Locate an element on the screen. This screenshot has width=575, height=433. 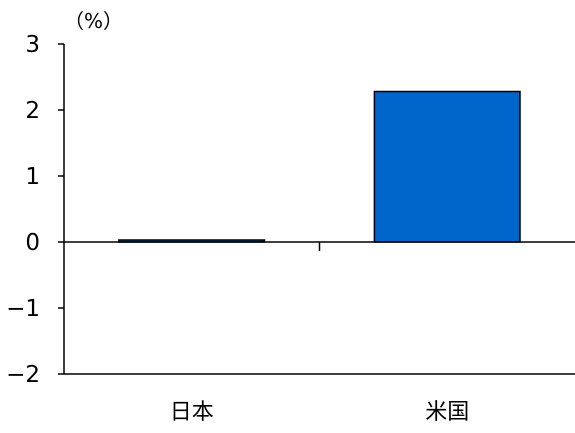
category-label-2: 米国 is located at coordinates (447, 412).